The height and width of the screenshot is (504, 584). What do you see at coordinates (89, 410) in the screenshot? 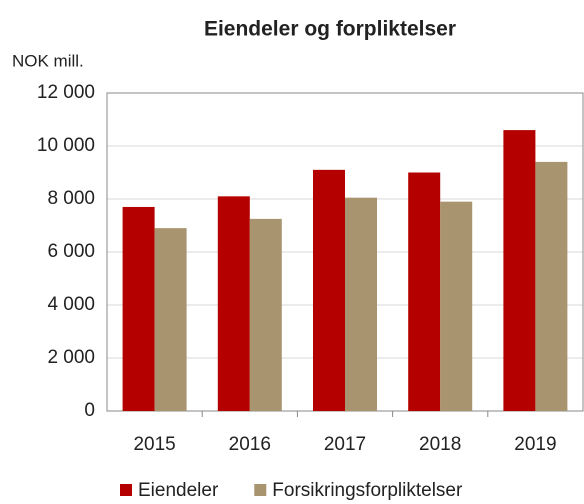
I see `y-tick-label: 0` at bounding box center [89, 410].